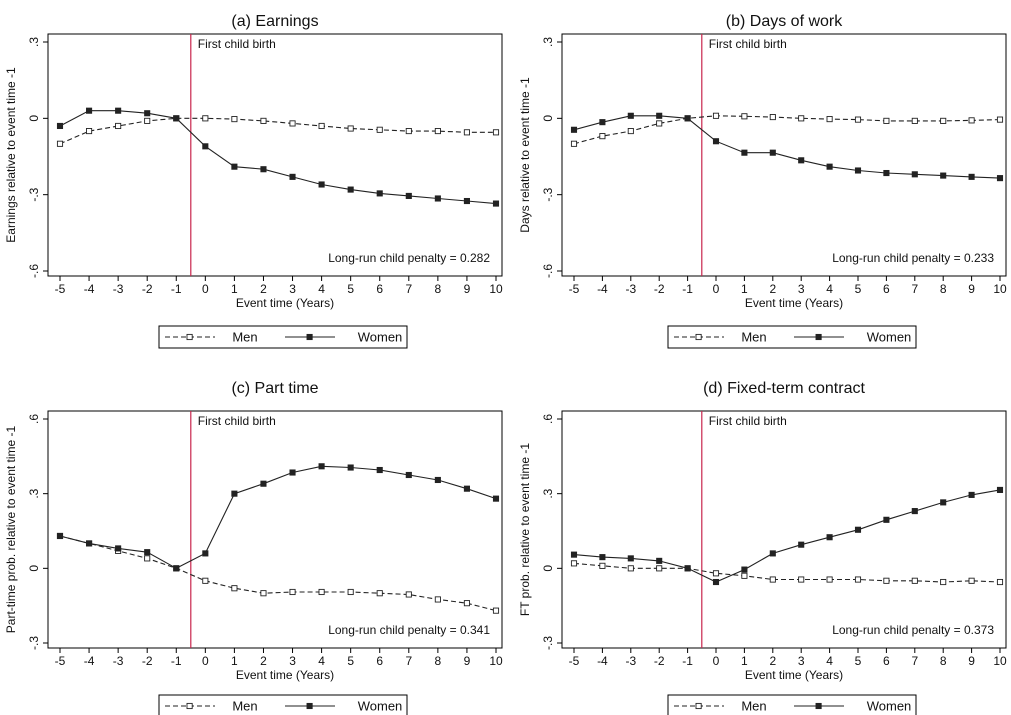 This screenshot has height=715, width=1011. Describe the element at coordinates (787, 572) in the screenshot. I see `series-line-men` at that location.